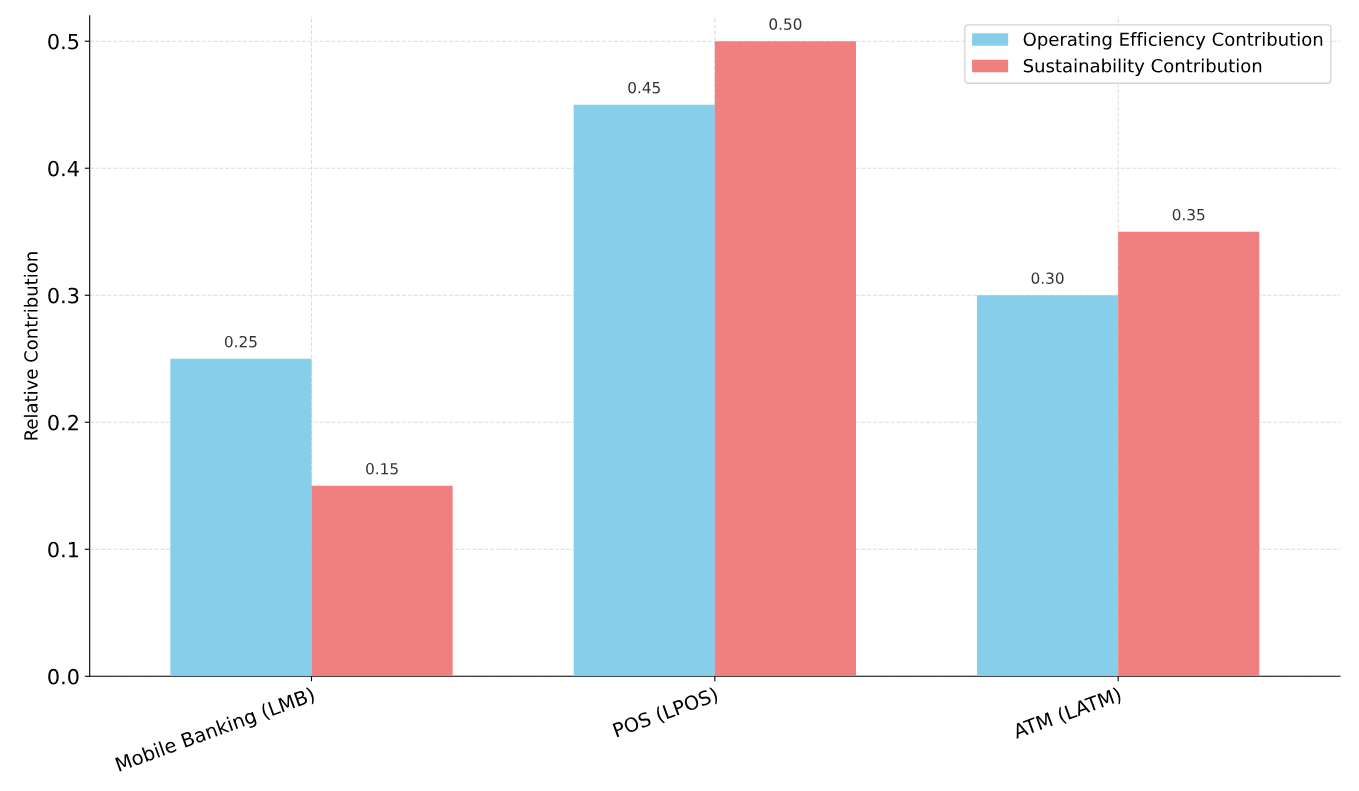 The height and width of the screenshot is (791, 1359). Describe the element at coordinates (644, 87) in the screenshot. I see `data-label: 0.45` at that location.